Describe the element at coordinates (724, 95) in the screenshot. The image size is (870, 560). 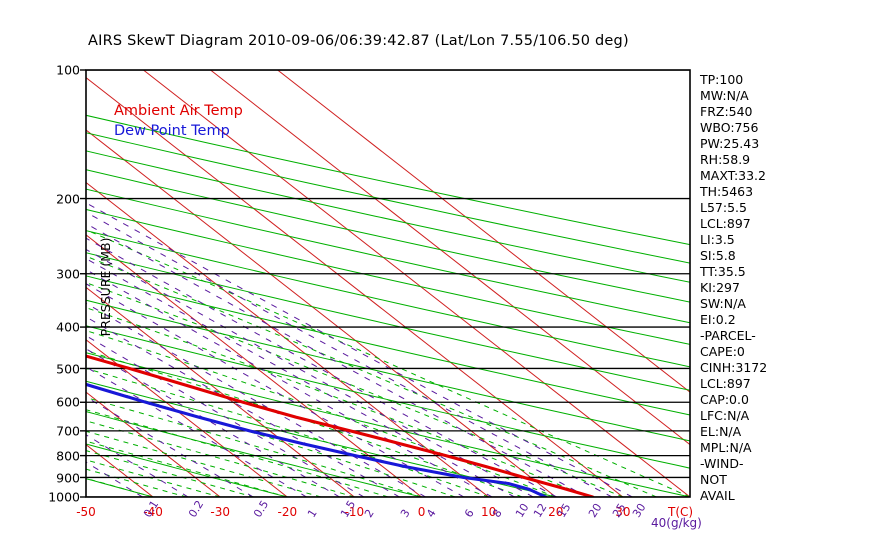
I see `info-item-mw: MW:N/A` at that location.